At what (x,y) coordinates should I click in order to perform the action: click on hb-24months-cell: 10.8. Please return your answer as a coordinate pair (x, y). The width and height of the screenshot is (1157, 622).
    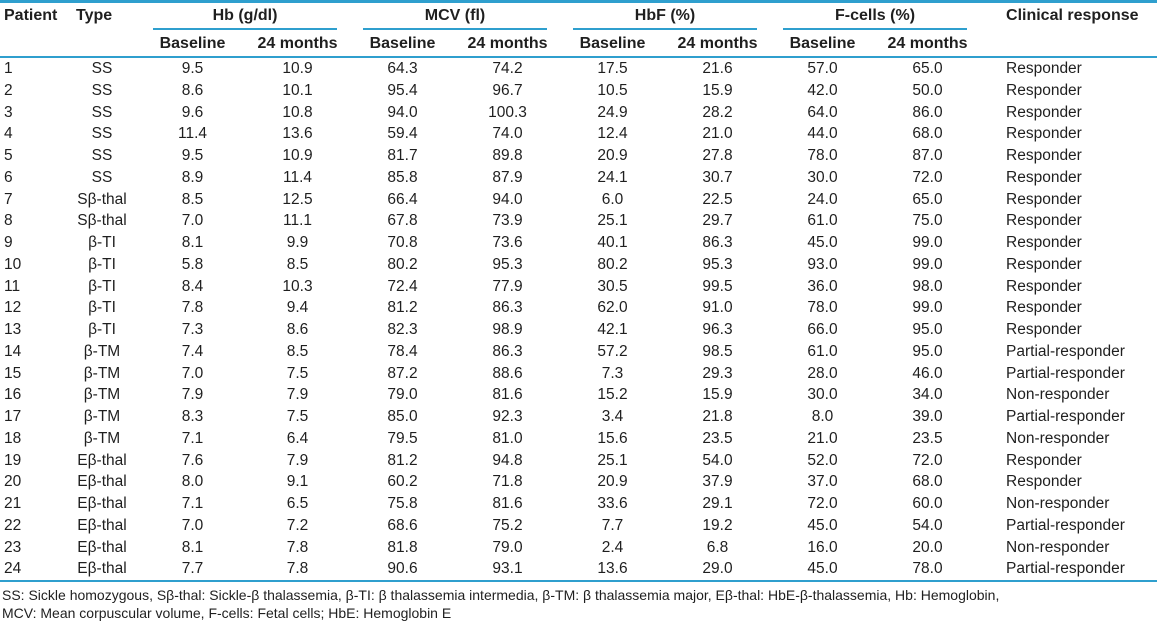
    Looking at the image, I should click on (297, 112).